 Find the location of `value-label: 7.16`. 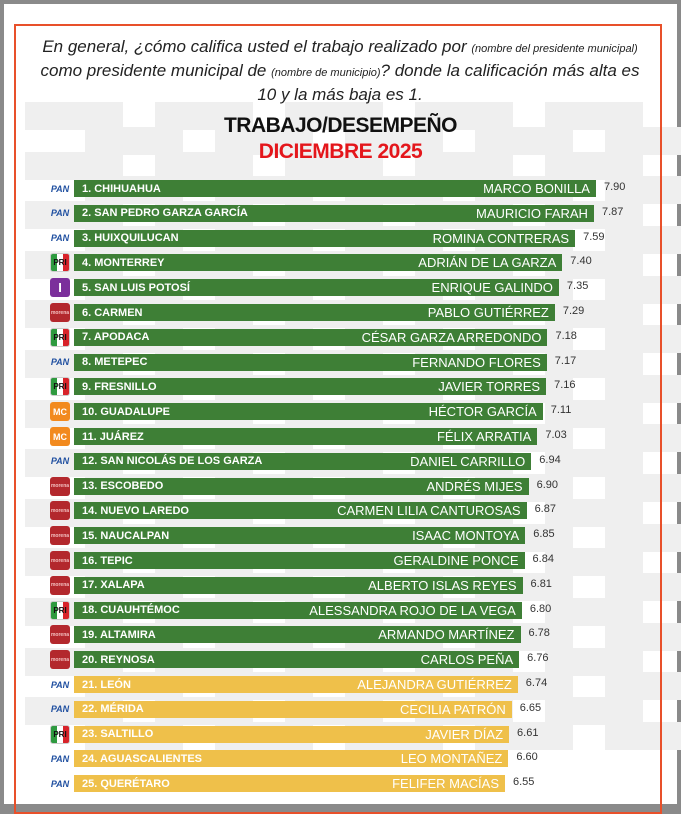

value-label: 7.16 is located at coordinates (565, 385).